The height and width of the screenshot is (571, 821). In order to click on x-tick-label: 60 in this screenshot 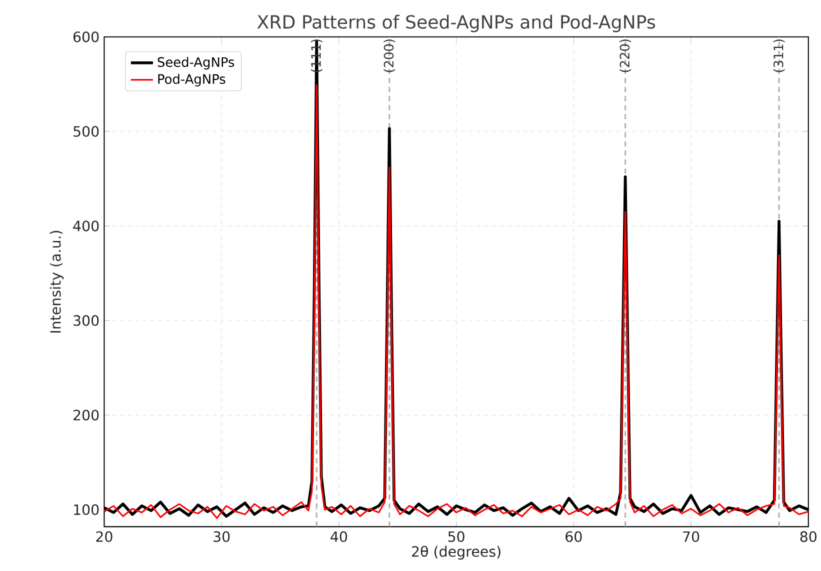, I will do `click(574, 536)`.